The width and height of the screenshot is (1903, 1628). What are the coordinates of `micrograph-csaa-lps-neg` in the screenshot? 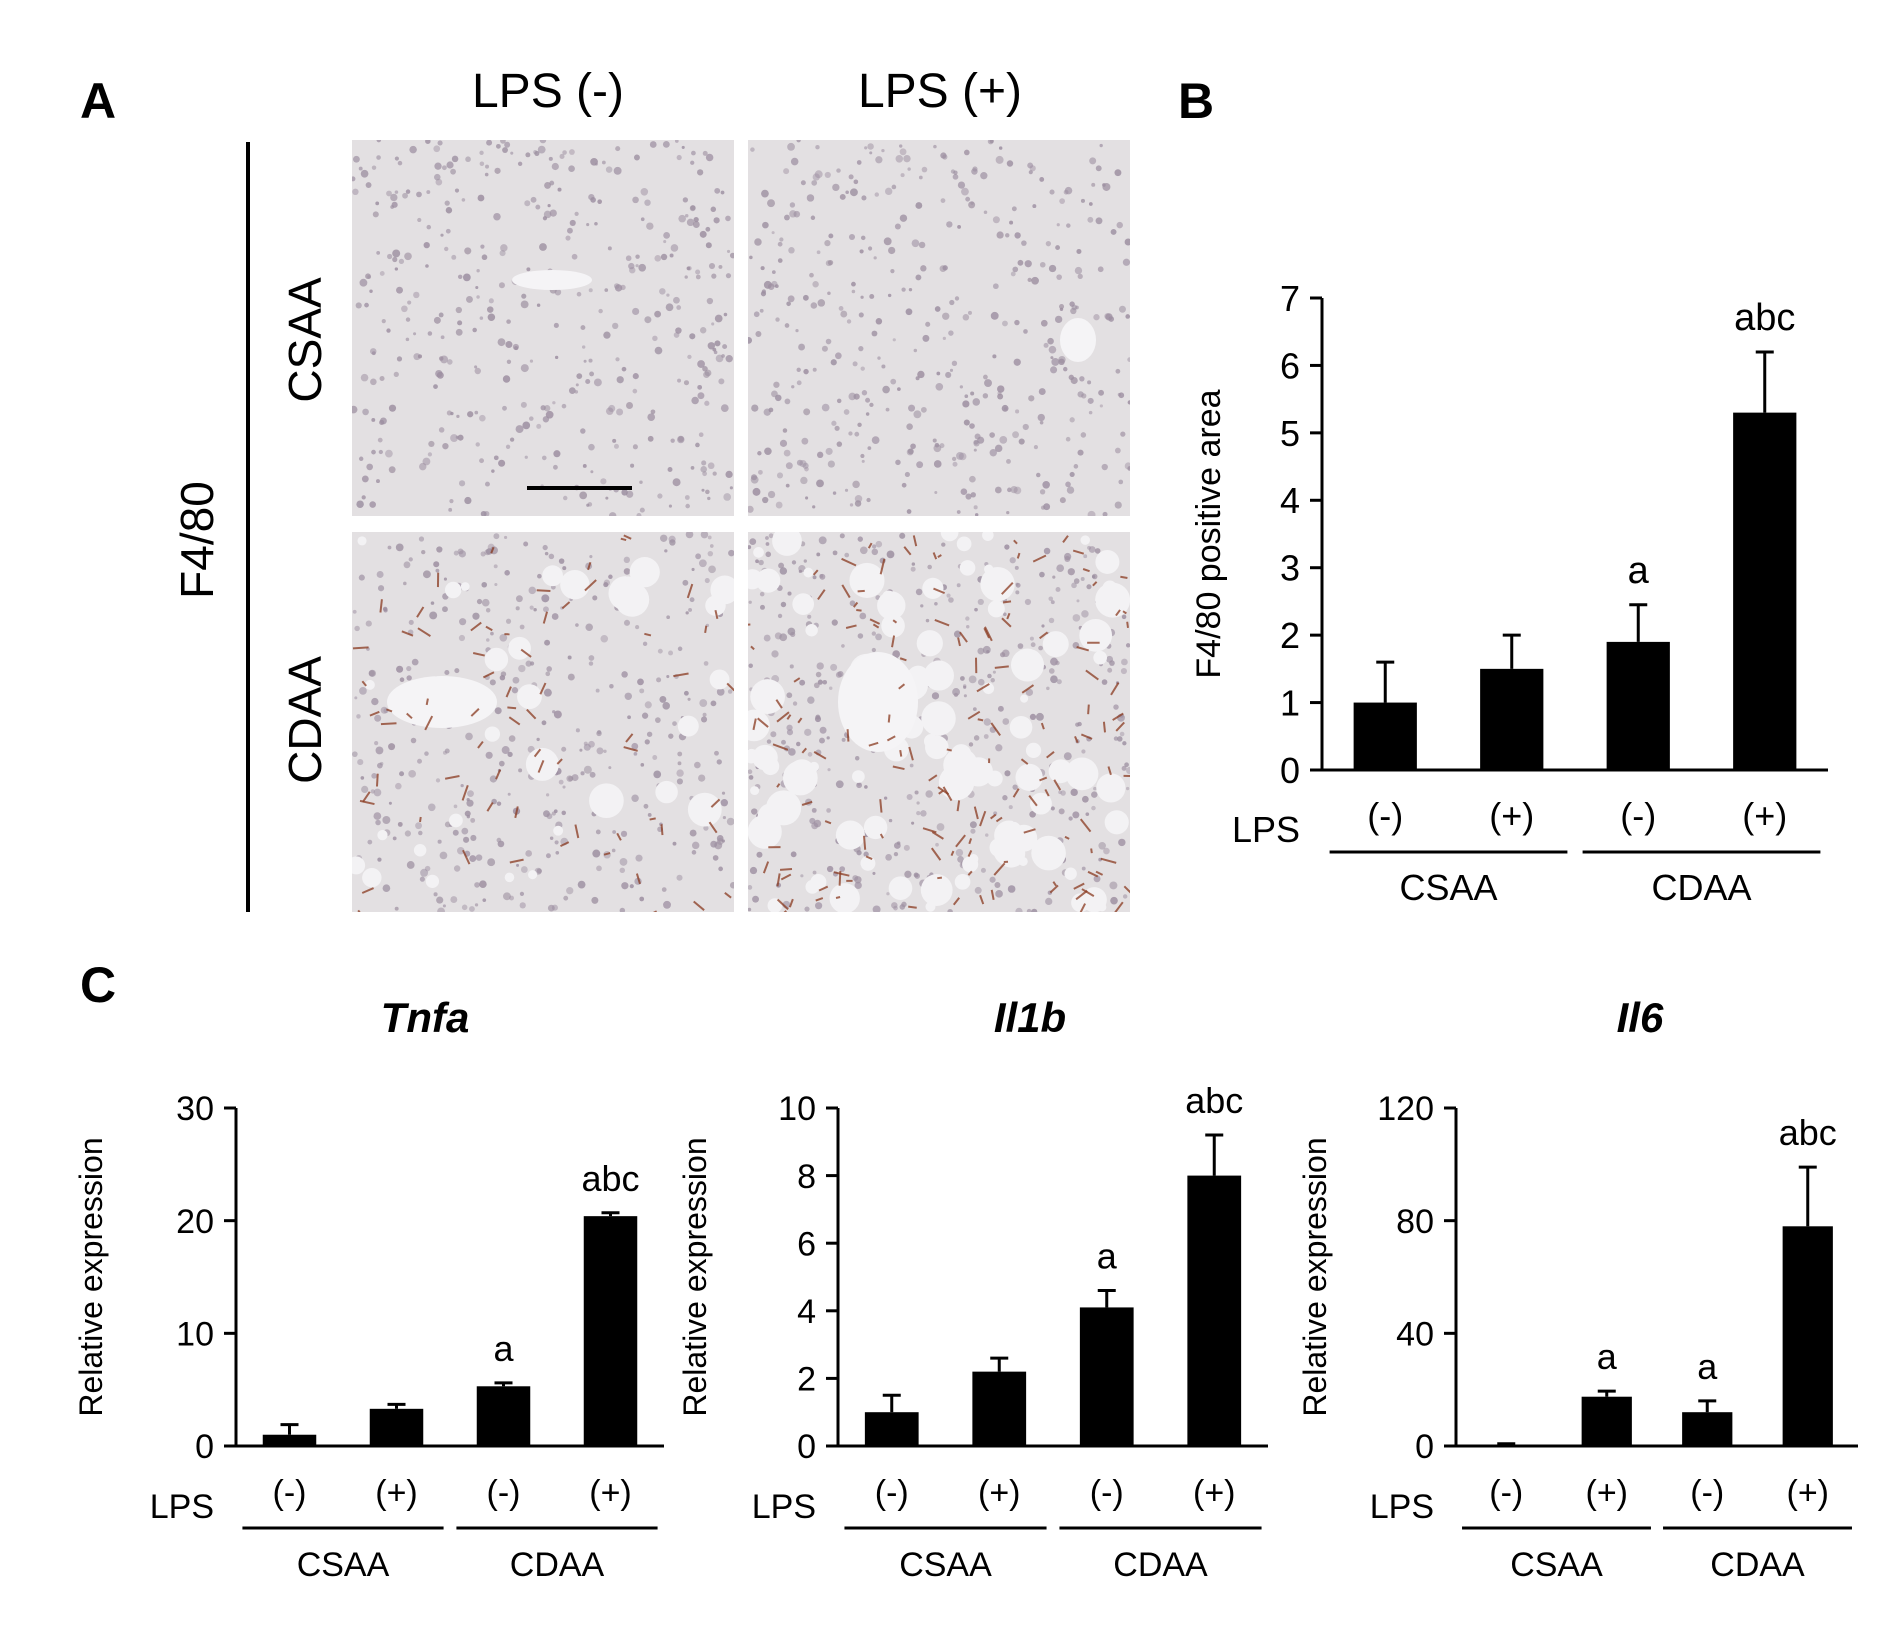 It's located at (543, 328).